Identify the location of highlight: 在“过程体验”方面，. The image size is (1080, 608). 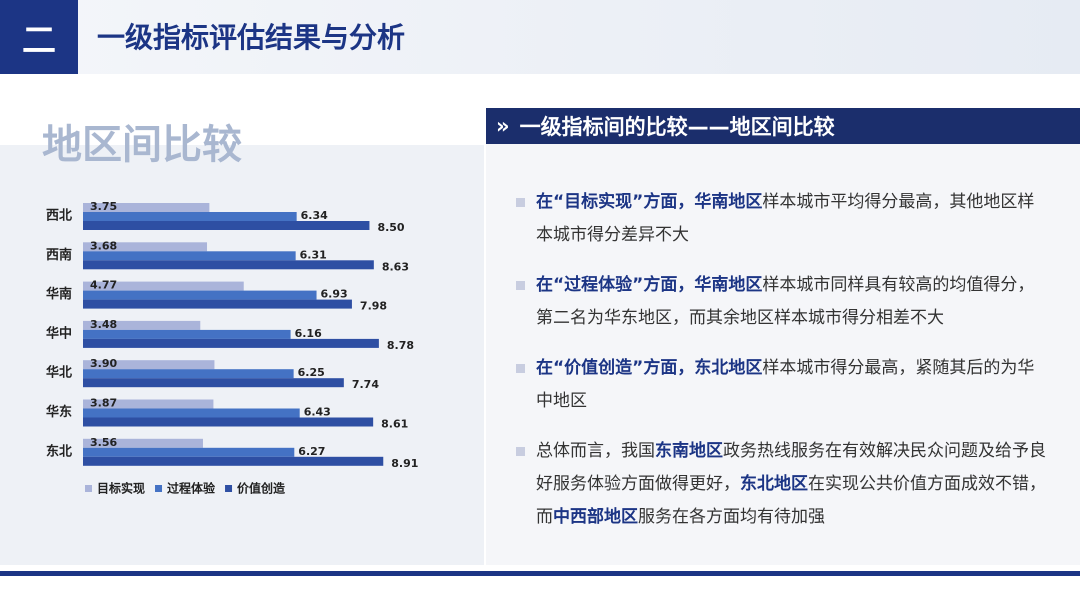
(615, 285).